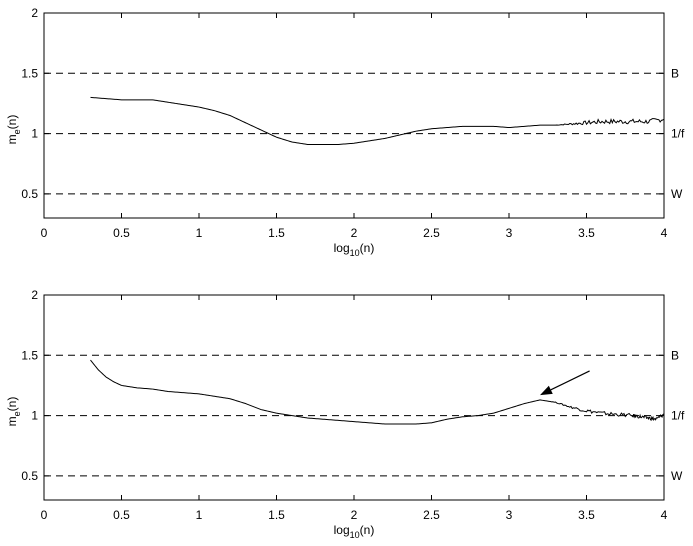  I want to click on annotation-arrow-head, so click(546, 390).